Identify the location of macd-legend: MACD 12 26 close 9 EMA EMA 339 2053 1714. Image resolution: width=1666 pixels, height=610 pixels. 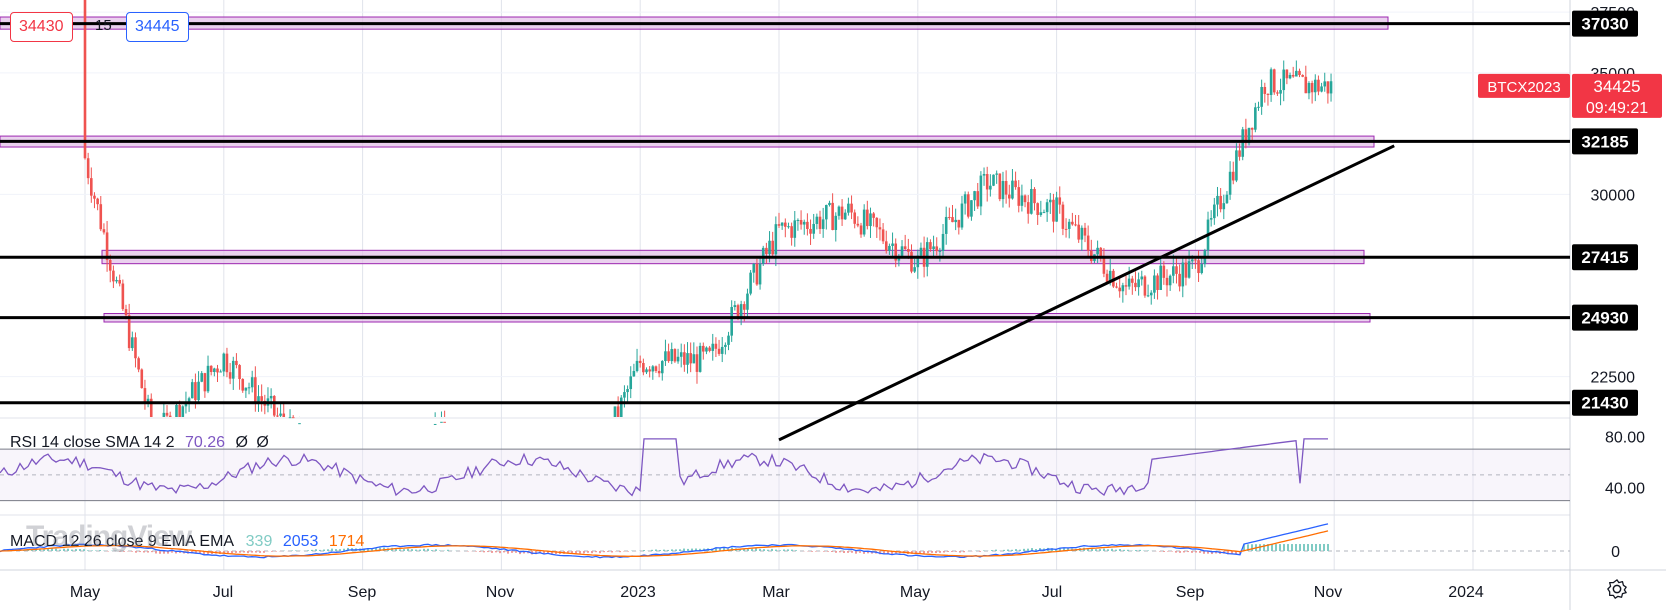
(187, 542).